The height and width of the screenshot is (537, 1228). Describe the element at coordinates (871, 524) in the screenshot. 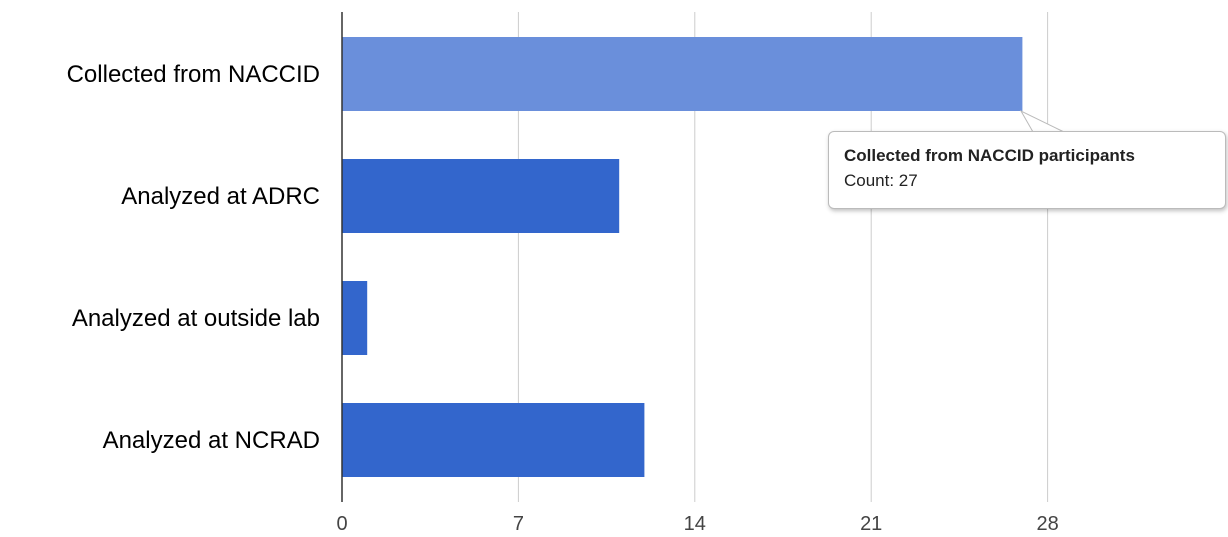

I see `x-tick-label-21: 21` at that location.